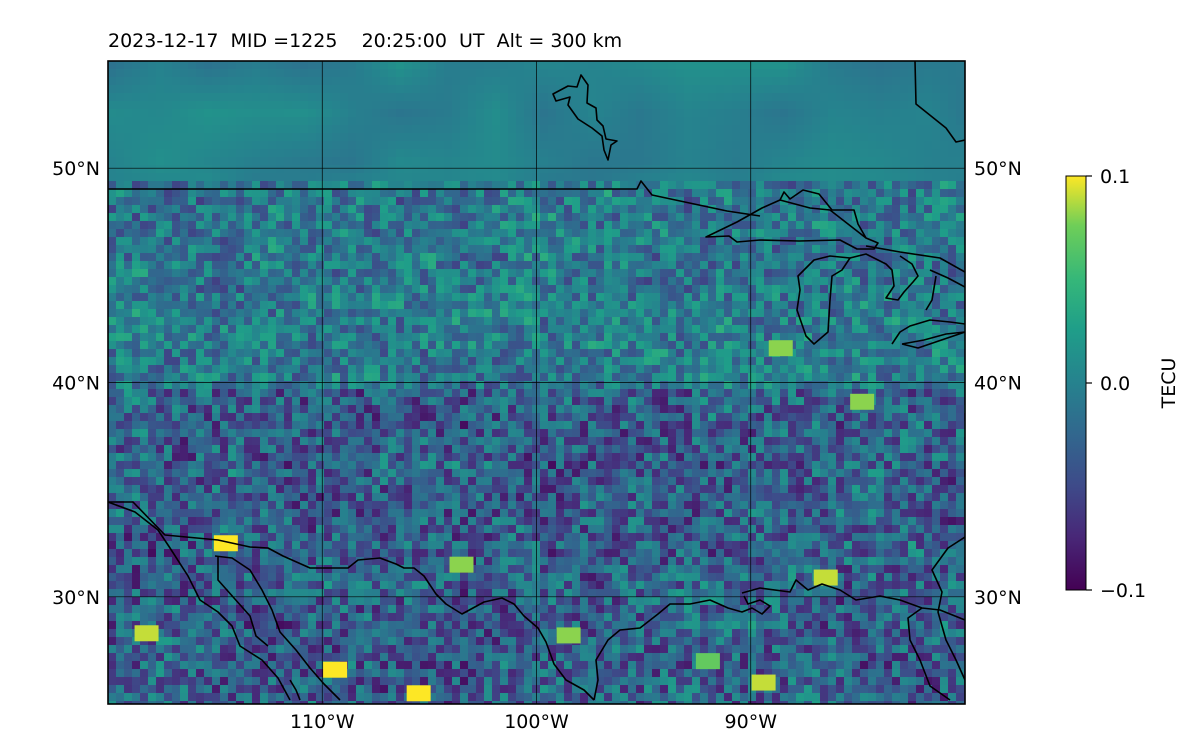  Describe the element at coordinates (998, 598) in the screenshot. I see `y-tick-label-right: 30°N` at that location.